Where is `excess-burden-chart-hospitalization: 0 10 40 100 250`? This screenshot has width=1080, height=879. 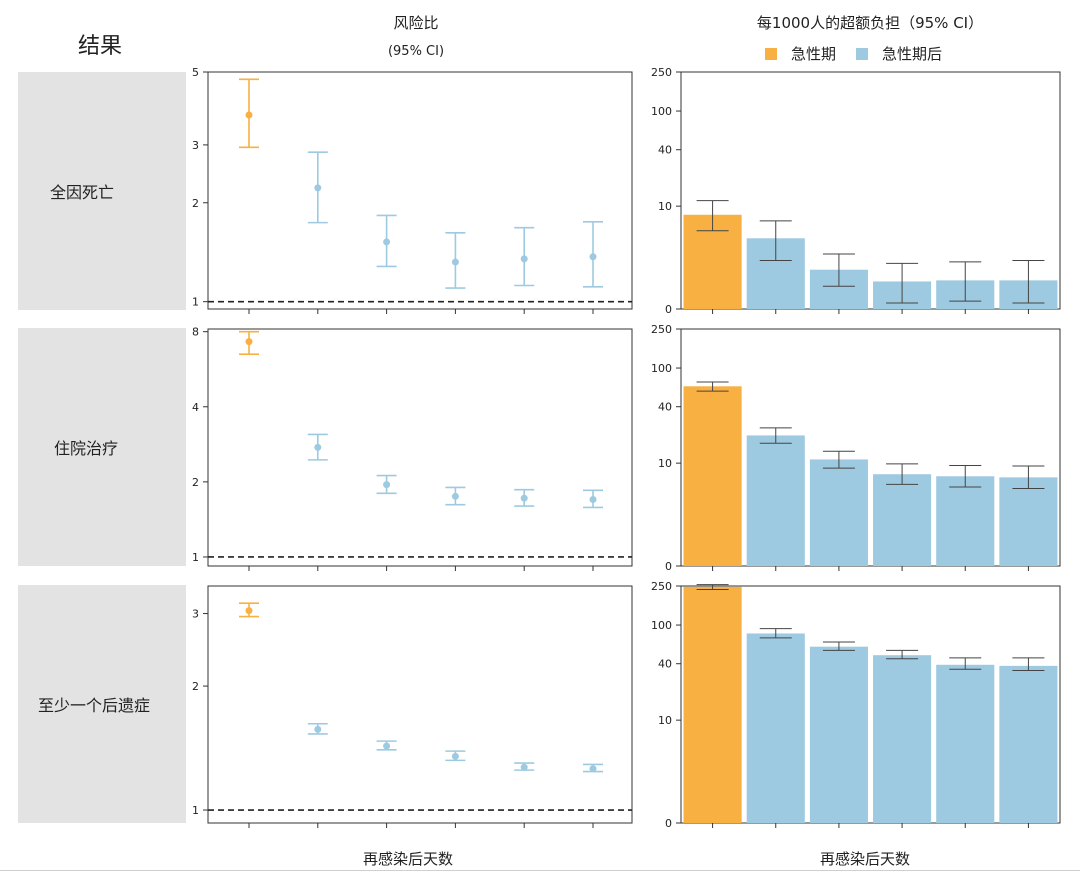
excess-burden-chart-hospitalization: 0 10 40 100 250 is located at coordinates (856, 448).